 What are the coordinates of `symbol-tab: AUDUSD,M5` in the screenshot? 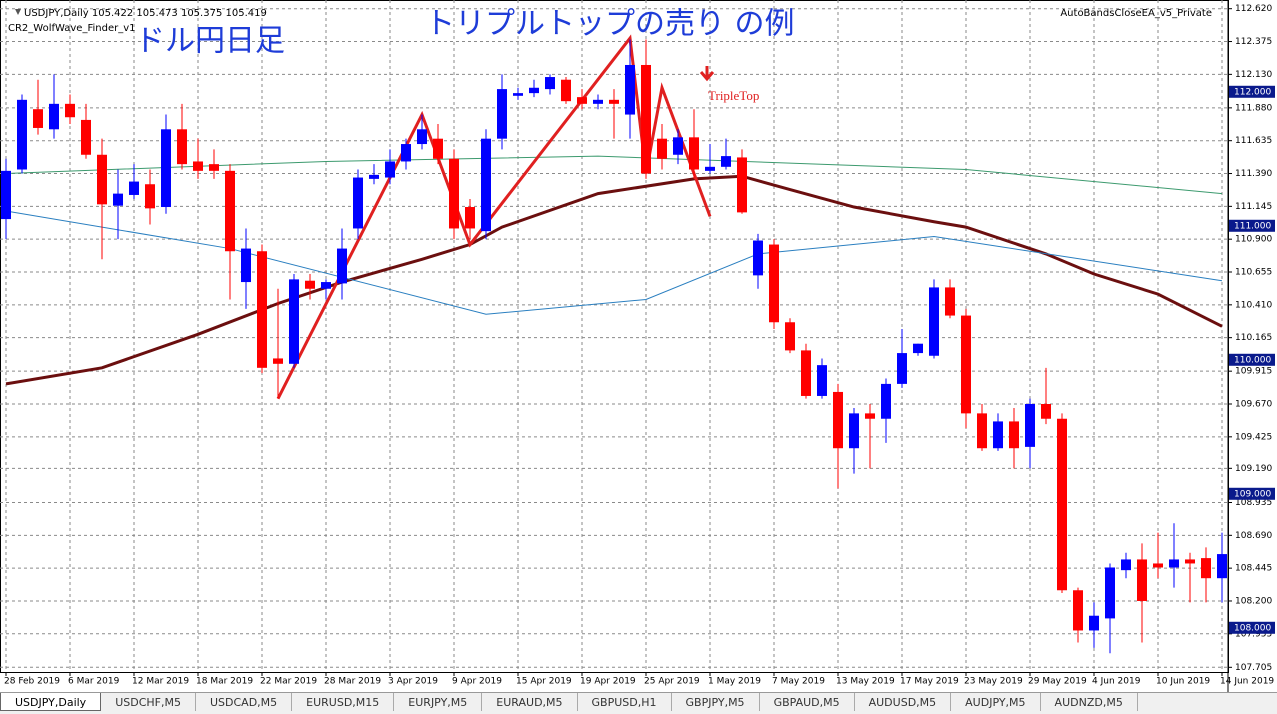 It's located at (903, 702).